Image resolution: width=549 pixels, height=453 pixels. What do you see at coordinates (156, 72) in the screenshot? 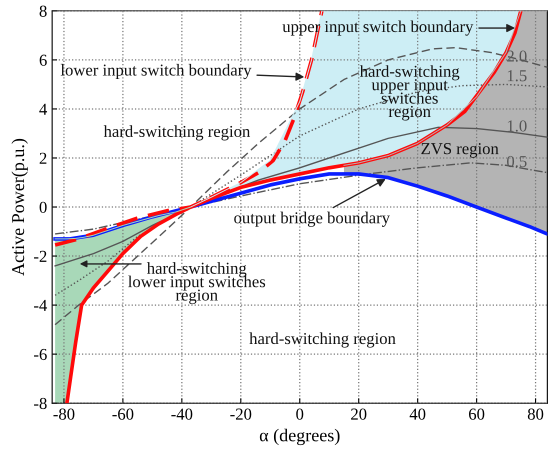
I see `annotation: lower input switch boundary` at bounding box center [156, 72].